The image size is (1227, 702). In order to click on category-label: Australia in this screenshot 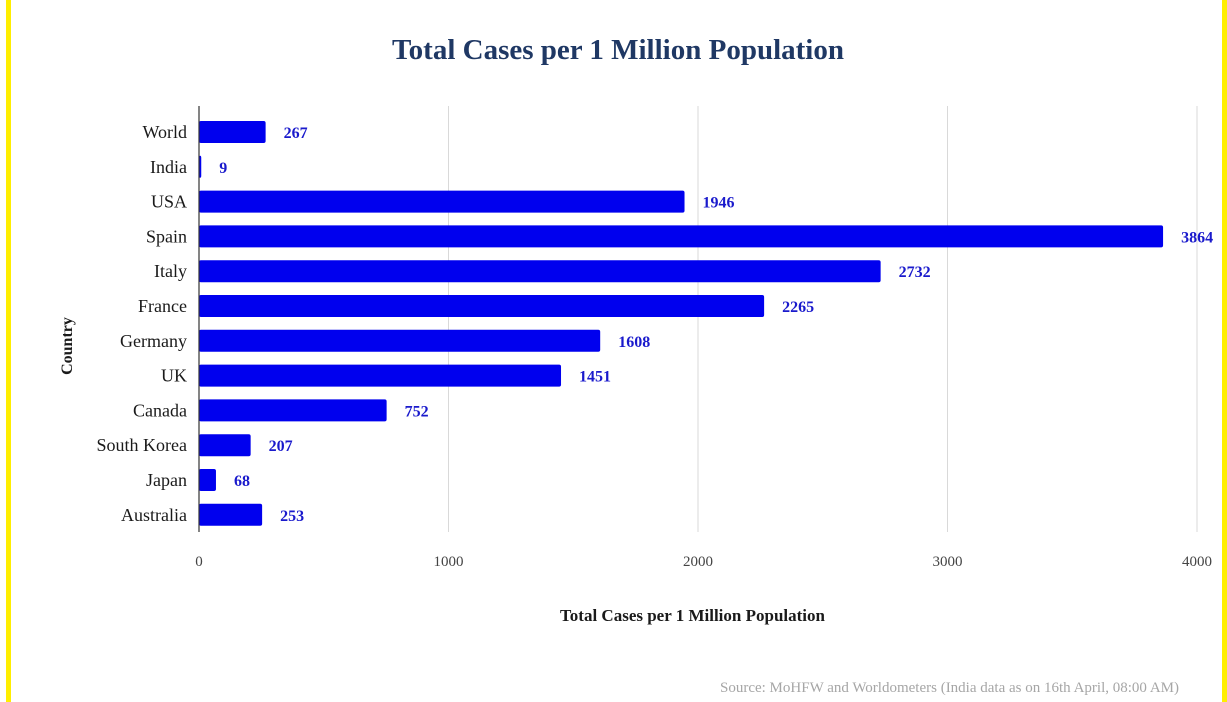, I will do `click(154, 515)`.